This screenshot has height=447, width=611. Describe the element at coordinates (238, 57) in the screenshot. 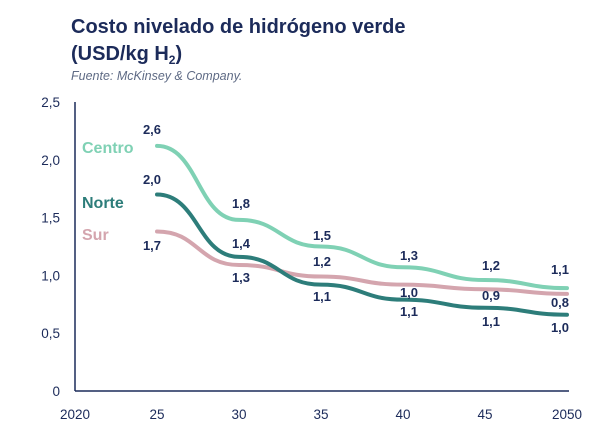

I see `chart-title-line2: (USD/kg H2)` at that location.